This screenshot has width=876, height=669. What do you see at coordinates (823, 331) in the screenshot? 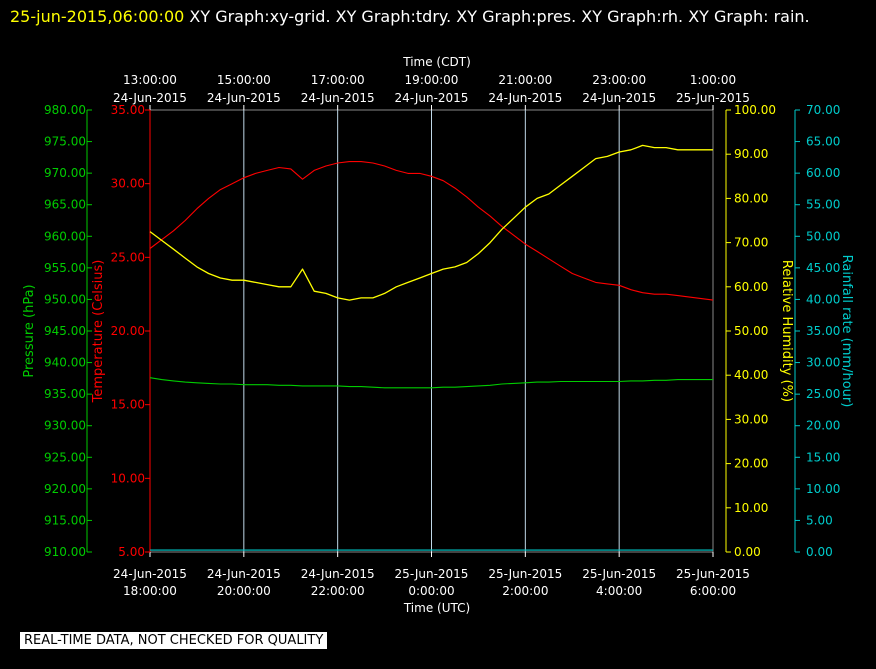
I see `rain-tick-label: 35.00` at bounding box center [823, 331].